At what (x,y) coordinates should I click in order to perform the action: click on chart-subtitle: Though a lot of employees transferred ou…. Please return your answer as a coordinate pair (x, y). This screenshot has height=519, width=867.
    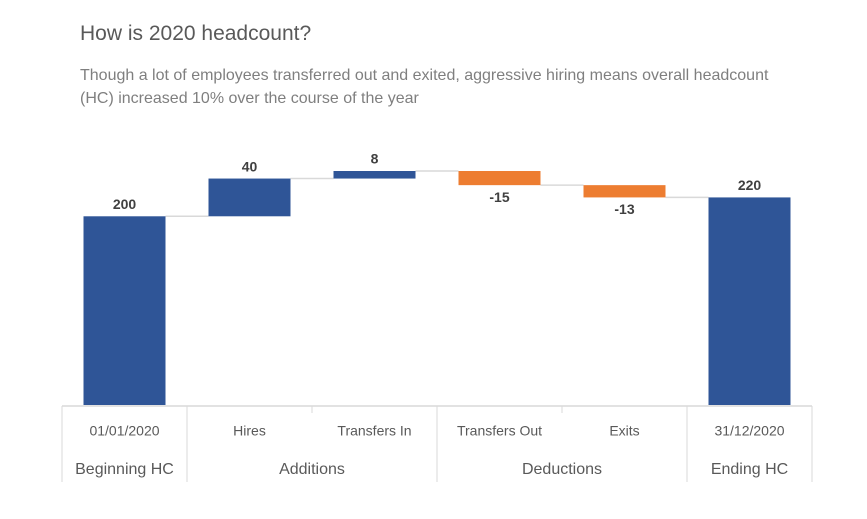
    Looking at the image, I should click on (424, 87).